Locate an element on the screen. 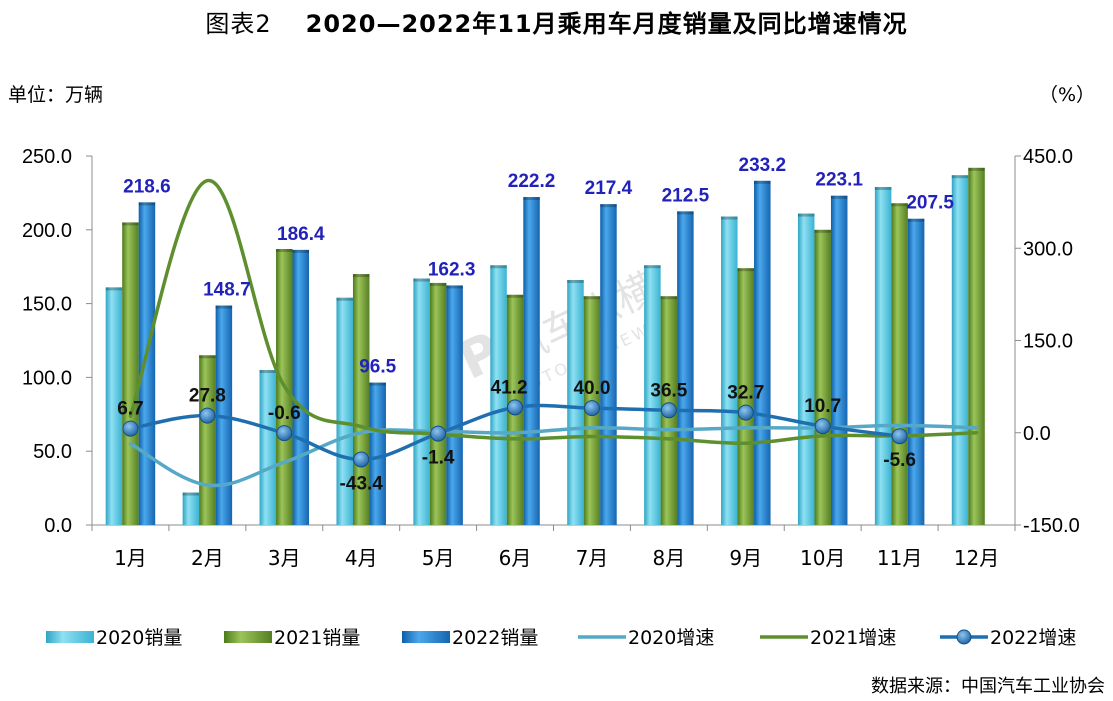 Image resolution: width=1113 pixels, height=701 pixels. chart-title-main: 2020—2022年11月乘用车月度销量及同比增速情况 is located at coordinates (606, 24).